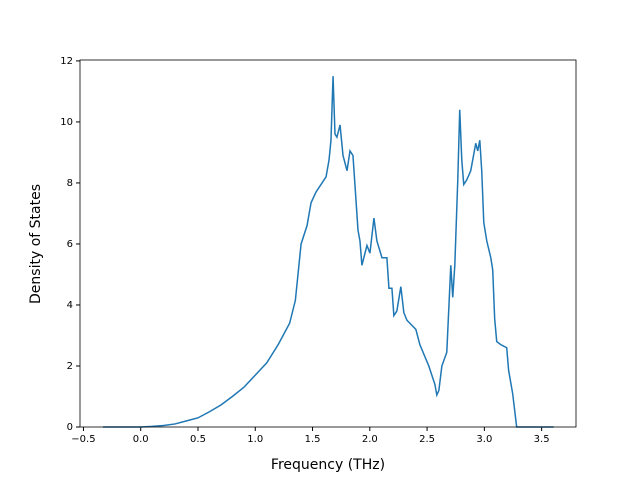  Describe the element at coordinates (70, 427) in the screenshot. I see `y-tick-label: 0` at that location.